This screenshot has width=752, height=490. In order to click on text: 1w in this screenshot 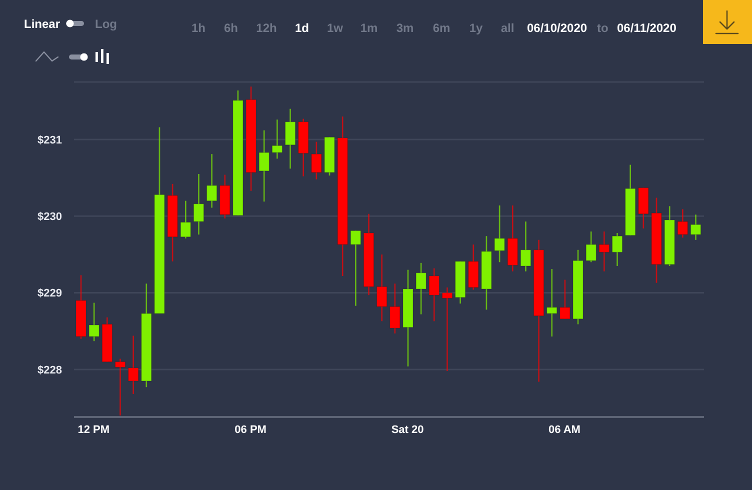, I will do `click(335, 28)`.